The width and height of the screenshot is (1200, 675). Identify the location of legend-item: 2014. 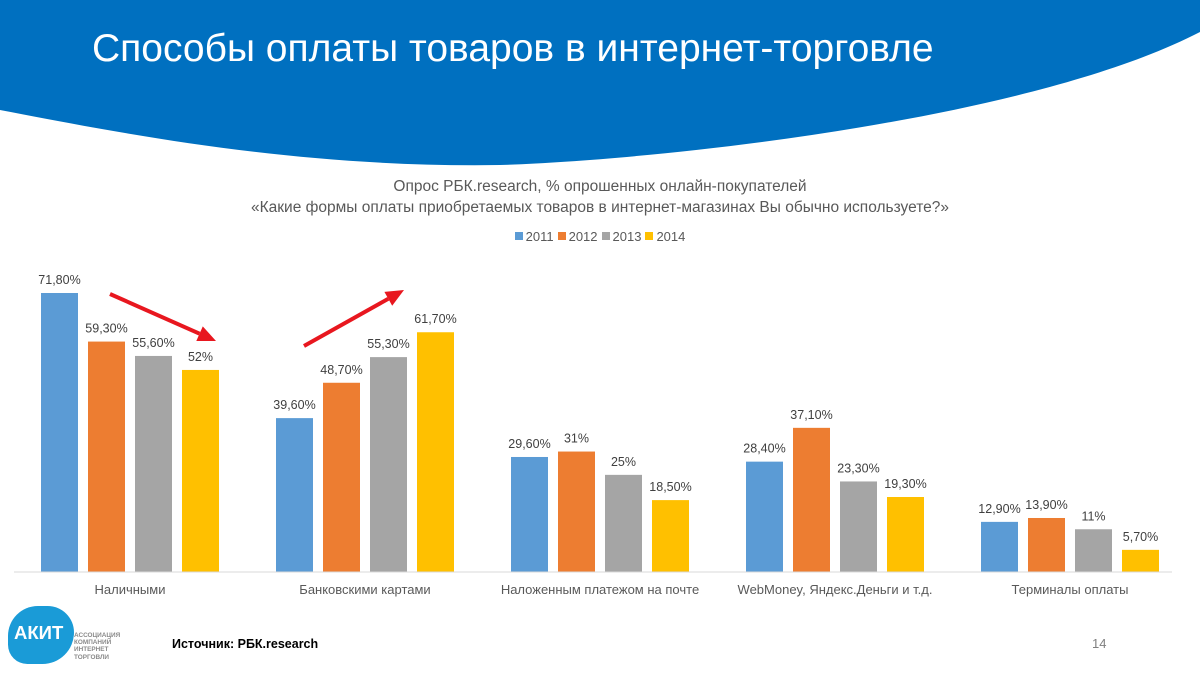
(665, 236).